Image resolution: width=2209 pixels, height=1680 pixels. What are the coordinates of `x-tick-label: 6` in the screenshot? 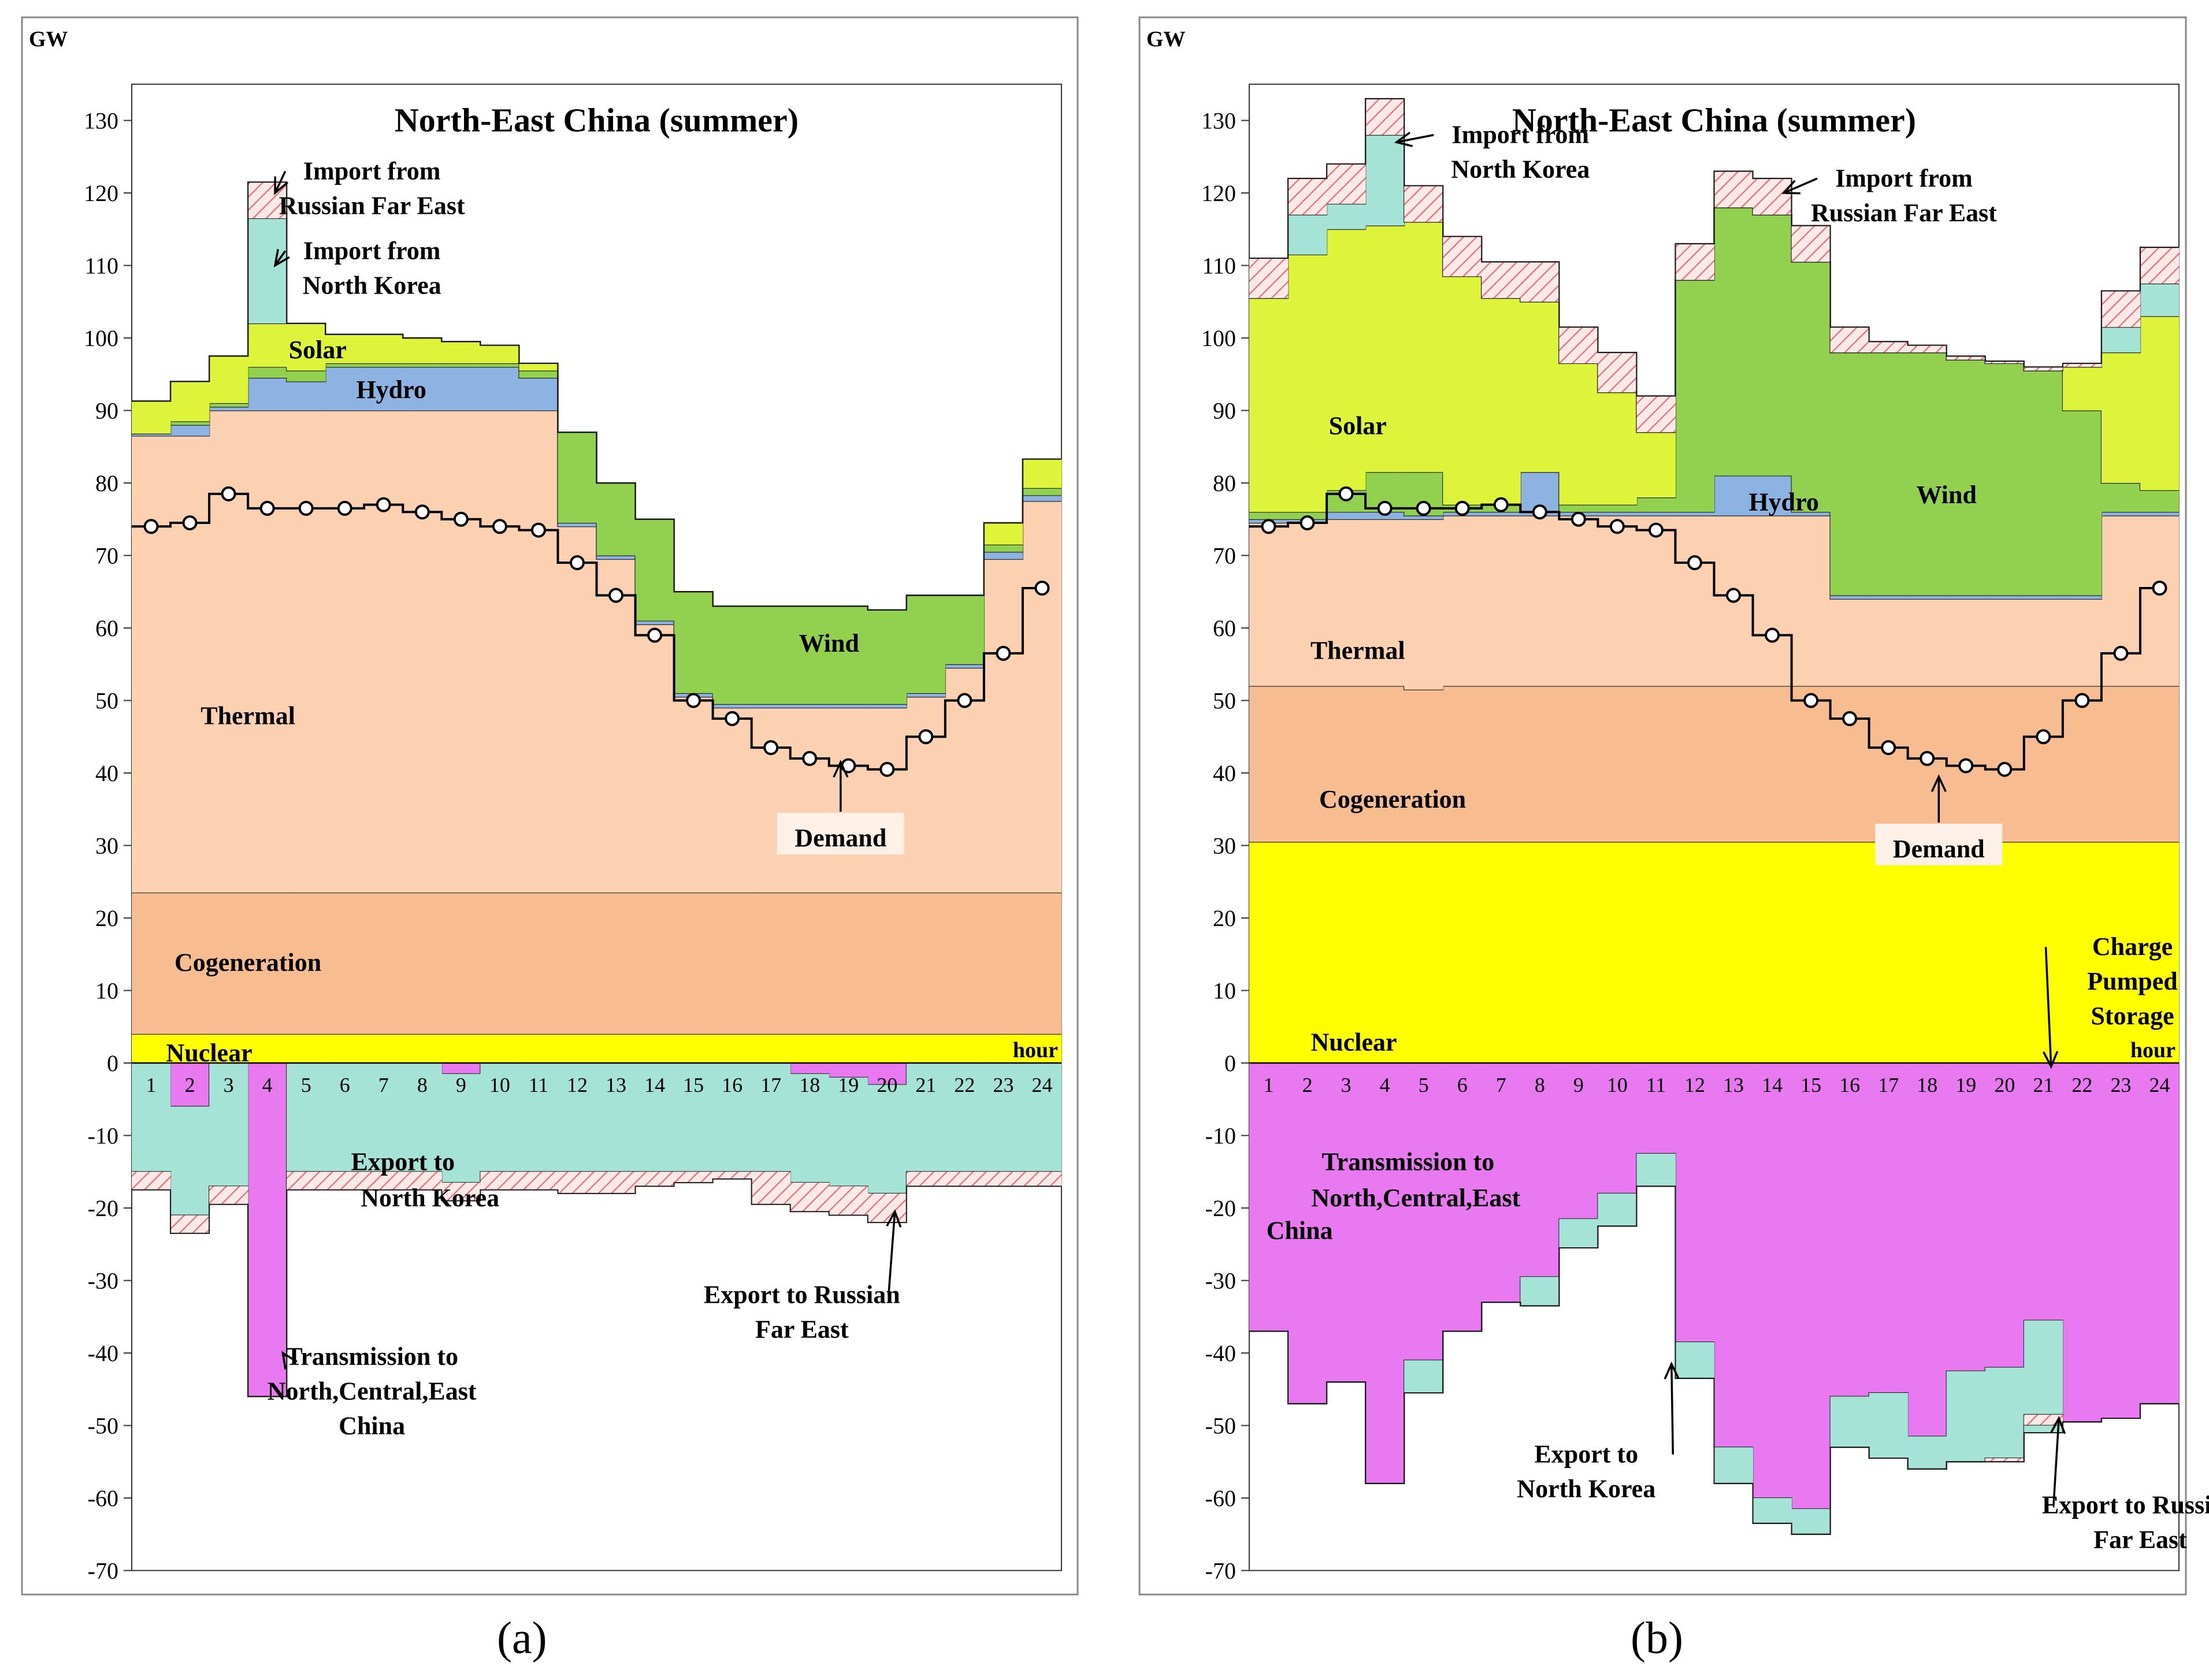 It's located at (345, 1085).